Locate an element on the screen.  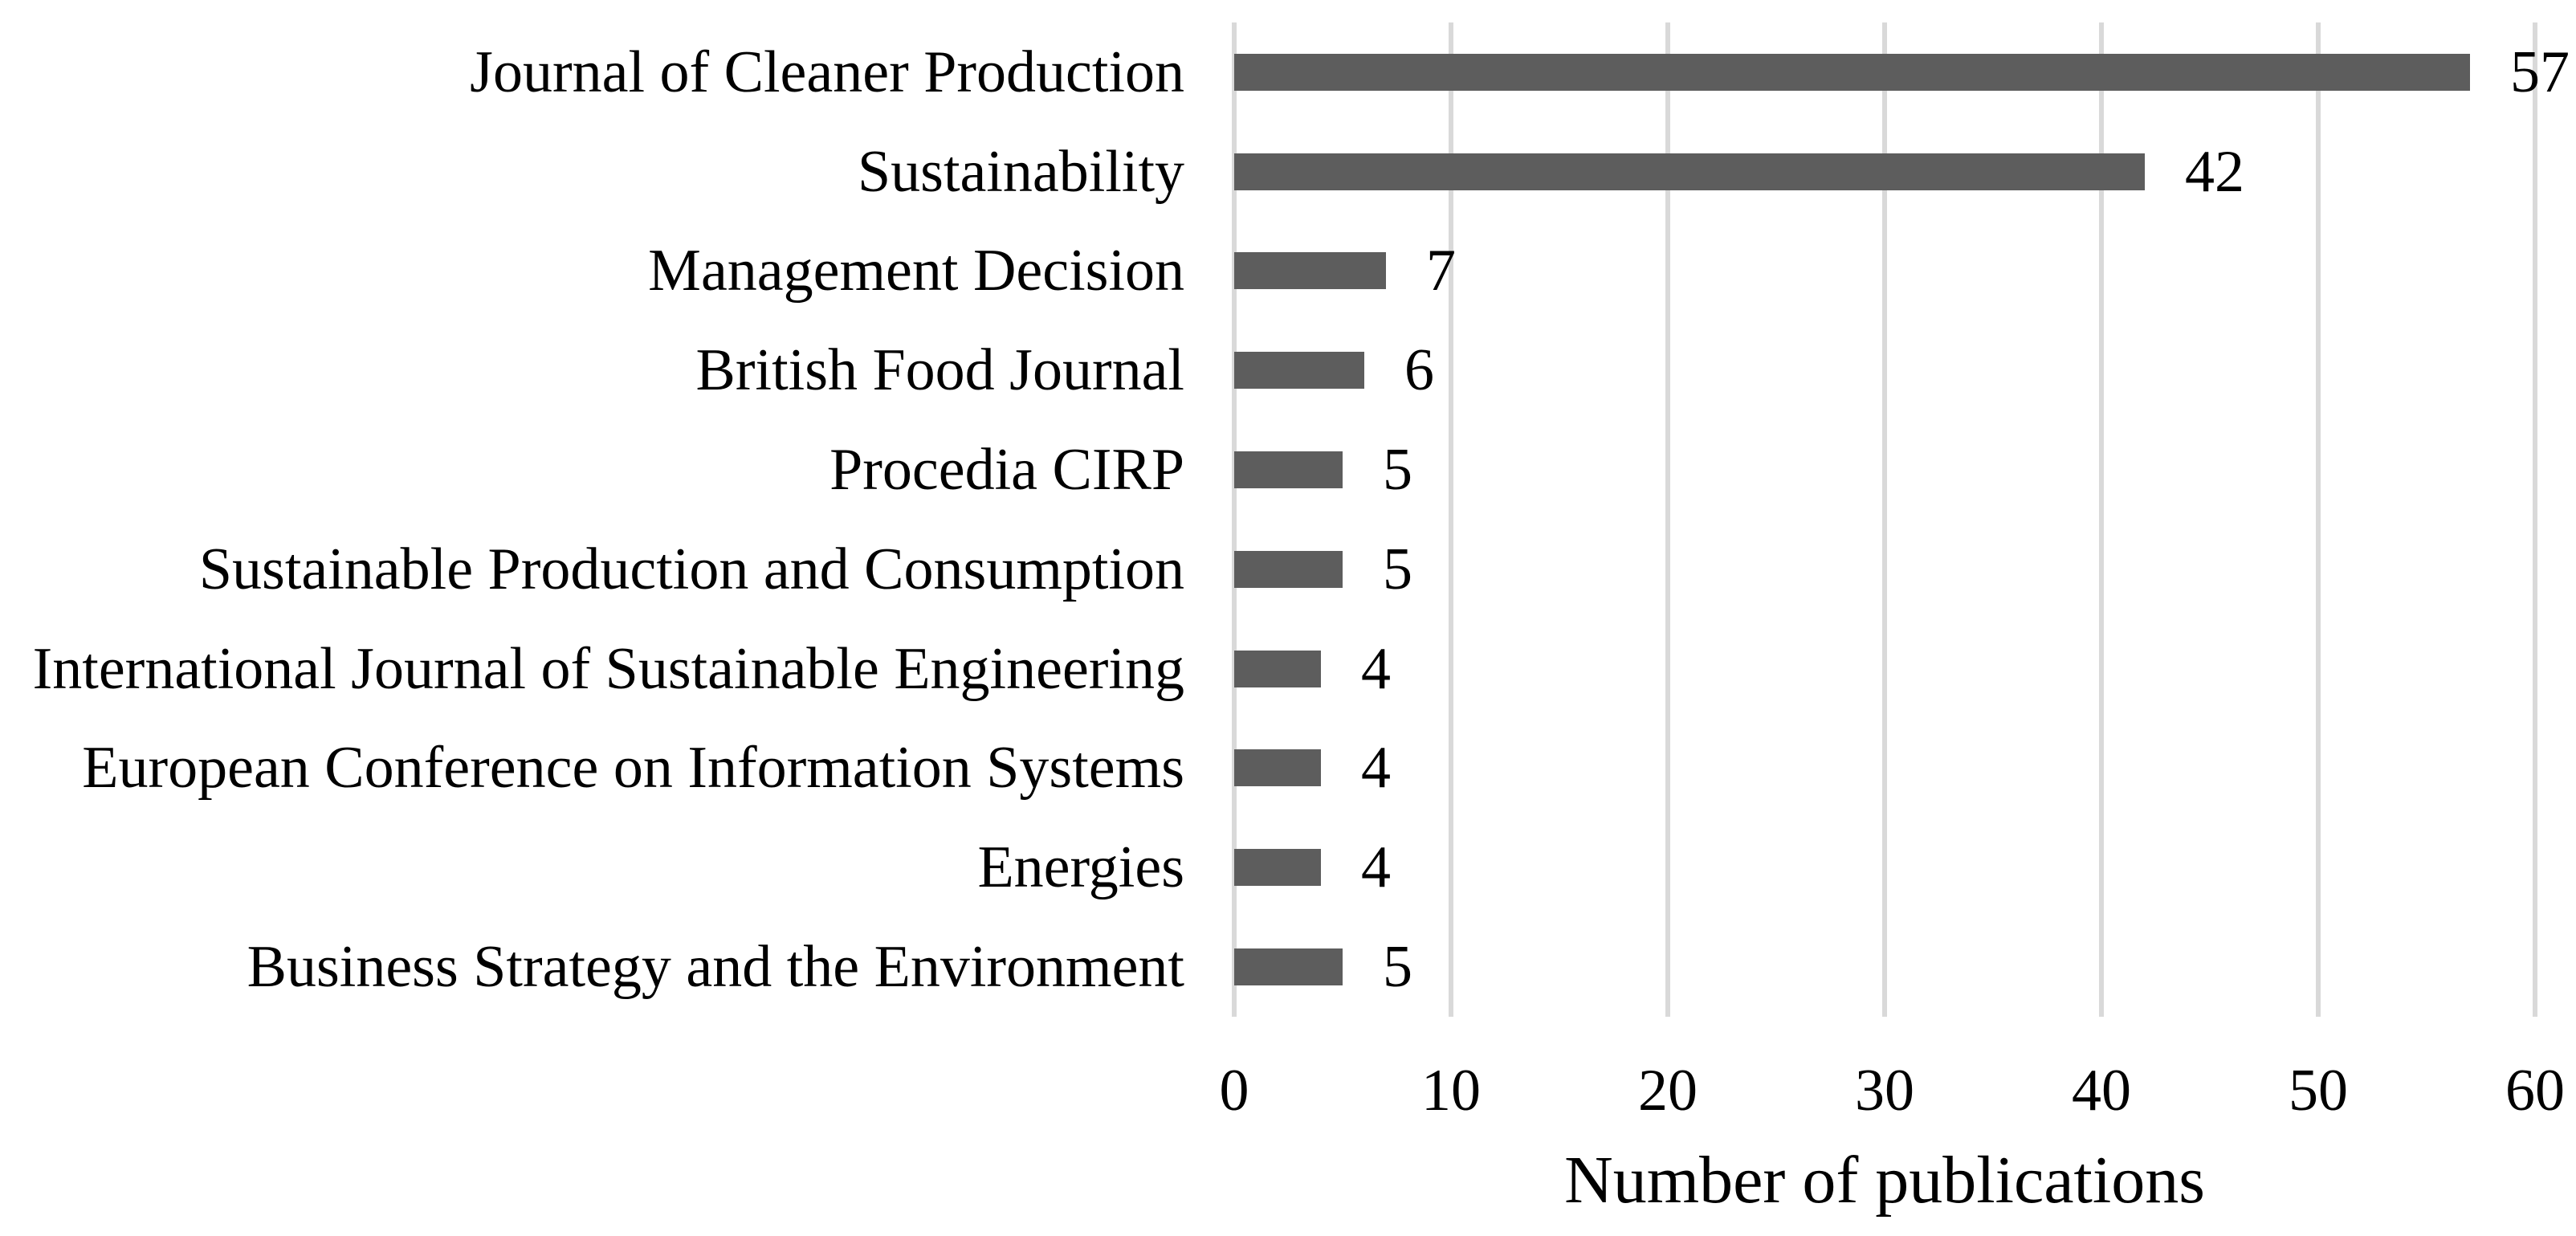
category-label: Sustainability is located at coordinates (1021, 171).